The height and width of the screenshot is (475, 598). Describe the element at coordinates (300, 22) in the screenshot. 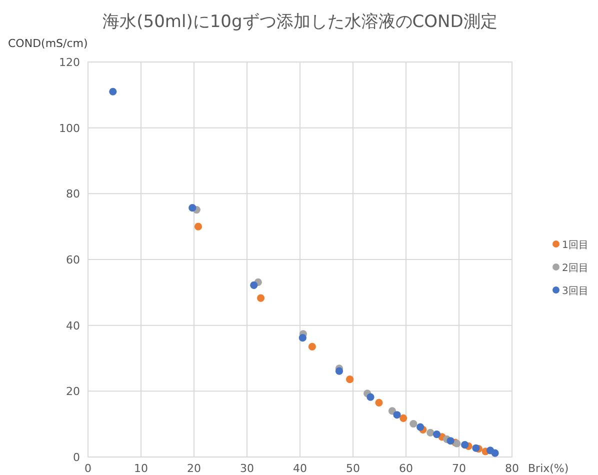

I see `chart-title: 海水(50ml)に10gずつ添加した水溶液のCOND測定` at that location.